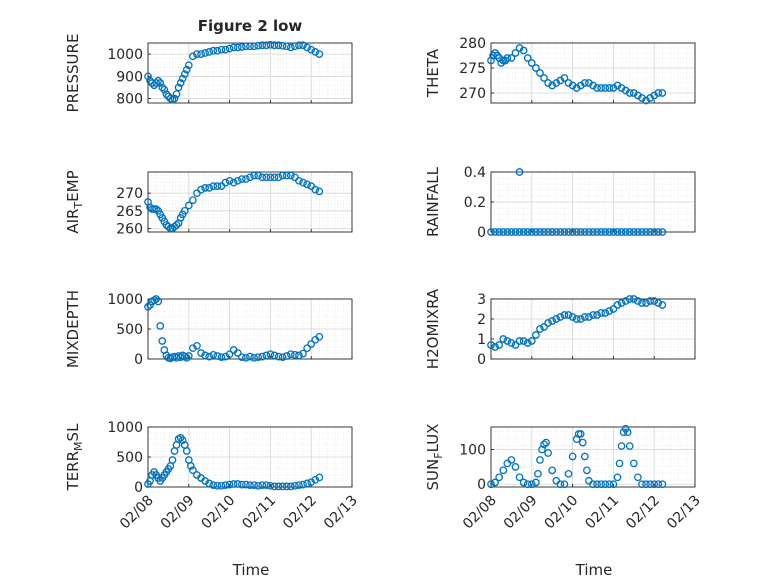 Image resolution: width=778 pixels, height=583 pixels. Describe the element at coordinates (594, 570) in the screenshot. I see `x-axis-label-right: Time` at that location.